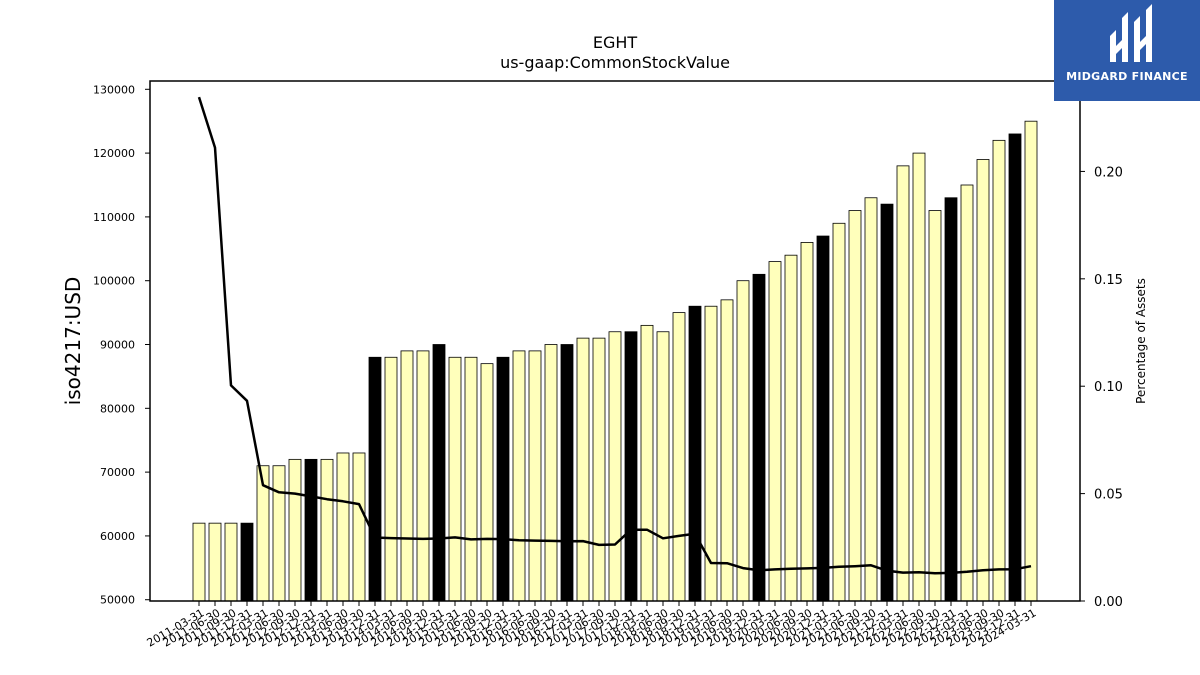  Describe the element at coordinates (114, 217) in the screenshot. I see `y-tick-label: 110000` at that location.